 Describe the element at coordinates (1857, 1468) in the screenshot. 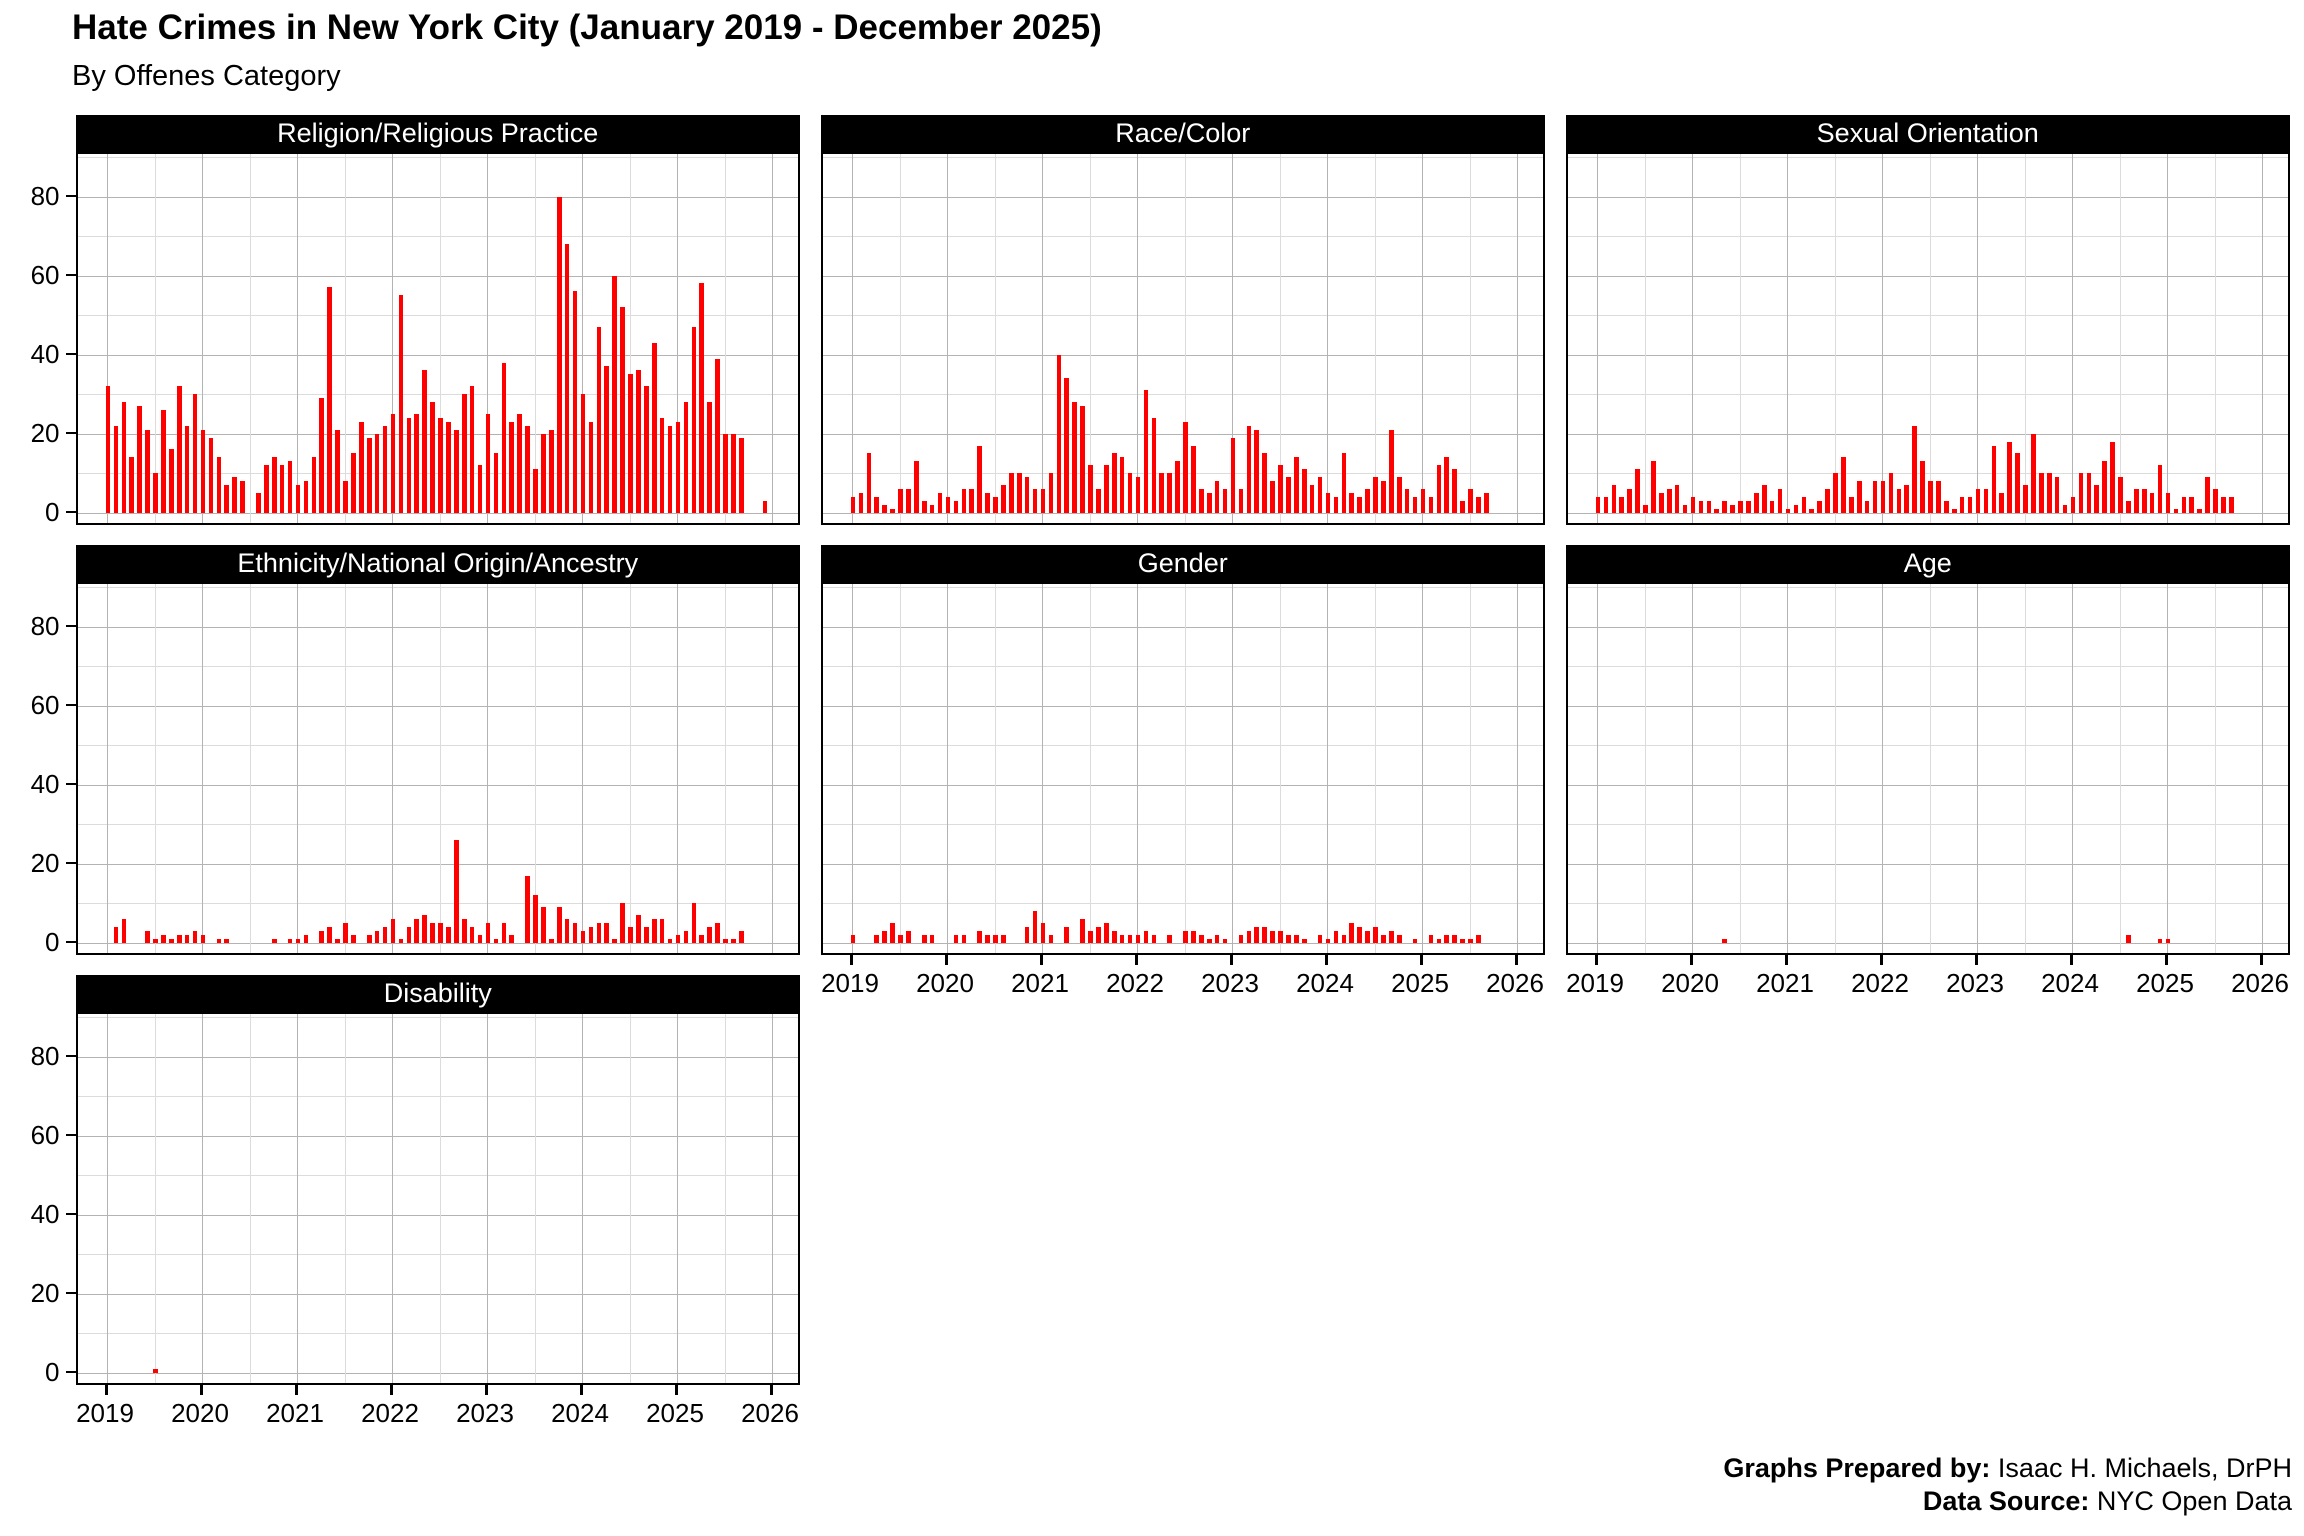

I see `footer-prepared-label: Graphs Prepared by:` at that location.